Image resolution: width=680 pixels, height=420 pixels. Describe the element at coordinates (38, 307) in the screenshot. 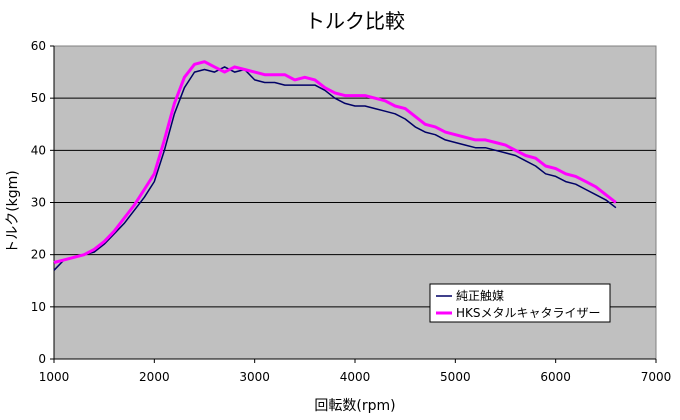

I see `y-tick-label: 10` at that location.